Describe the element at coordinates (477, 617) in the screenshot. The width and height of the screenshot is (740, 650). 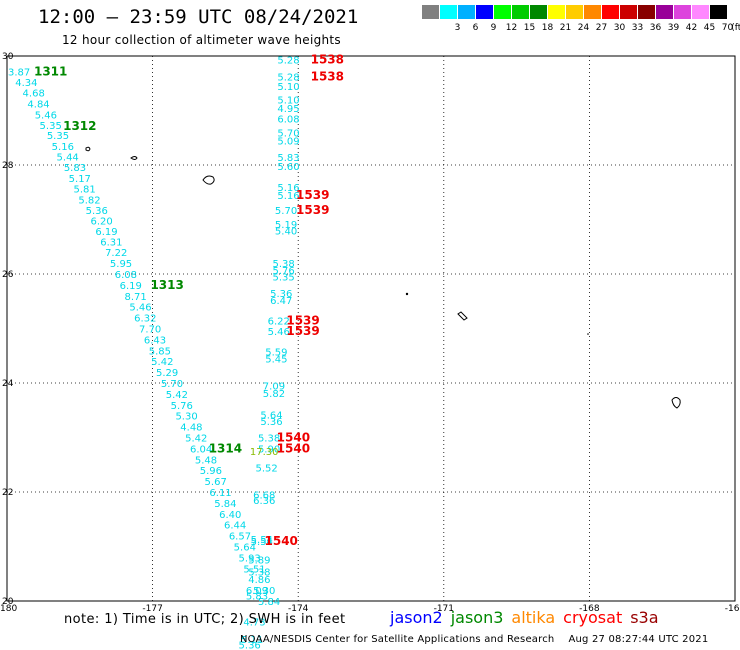
I see `satellite-name: jason3` at that location.